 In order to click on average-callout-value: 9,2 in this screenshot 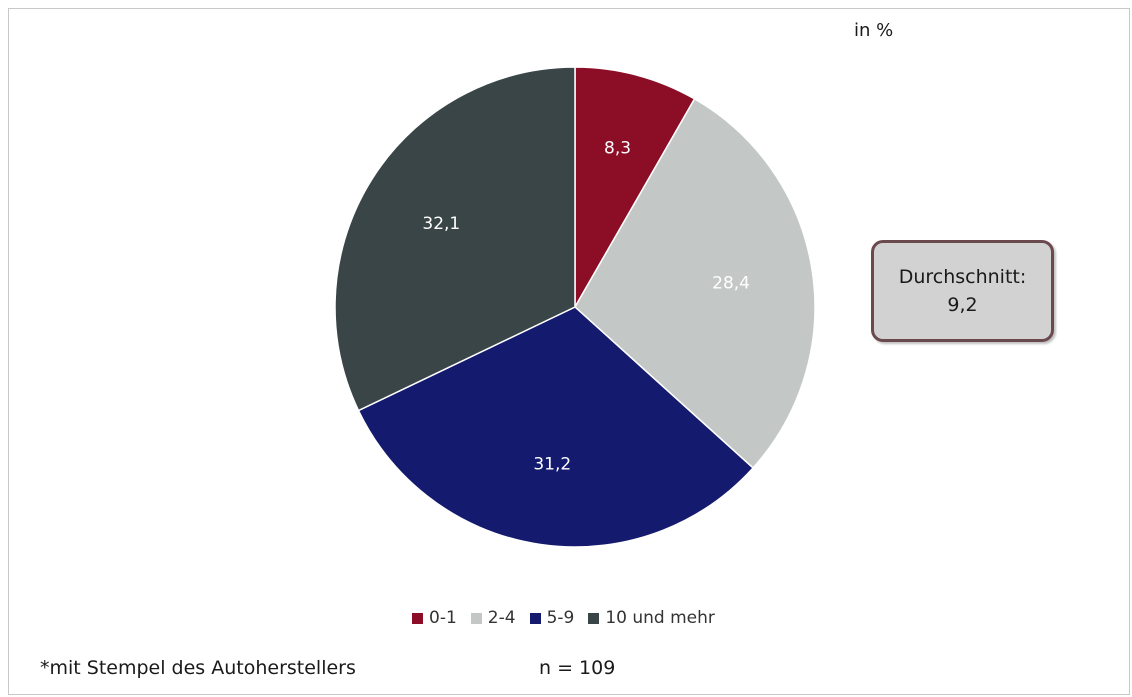, I will do `click(962, 305)`.